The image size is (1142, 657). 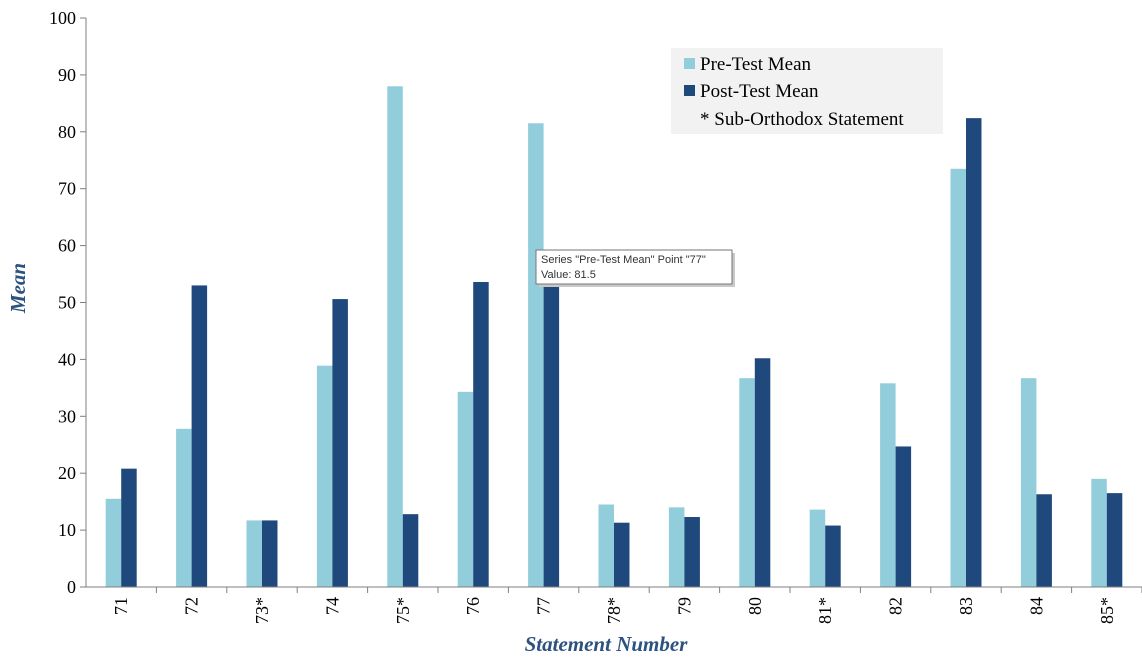 What do you see at coordinates (684, 606) in the screenshot?
I see `x-tick-label: 79` at bounding box center [684, 606].